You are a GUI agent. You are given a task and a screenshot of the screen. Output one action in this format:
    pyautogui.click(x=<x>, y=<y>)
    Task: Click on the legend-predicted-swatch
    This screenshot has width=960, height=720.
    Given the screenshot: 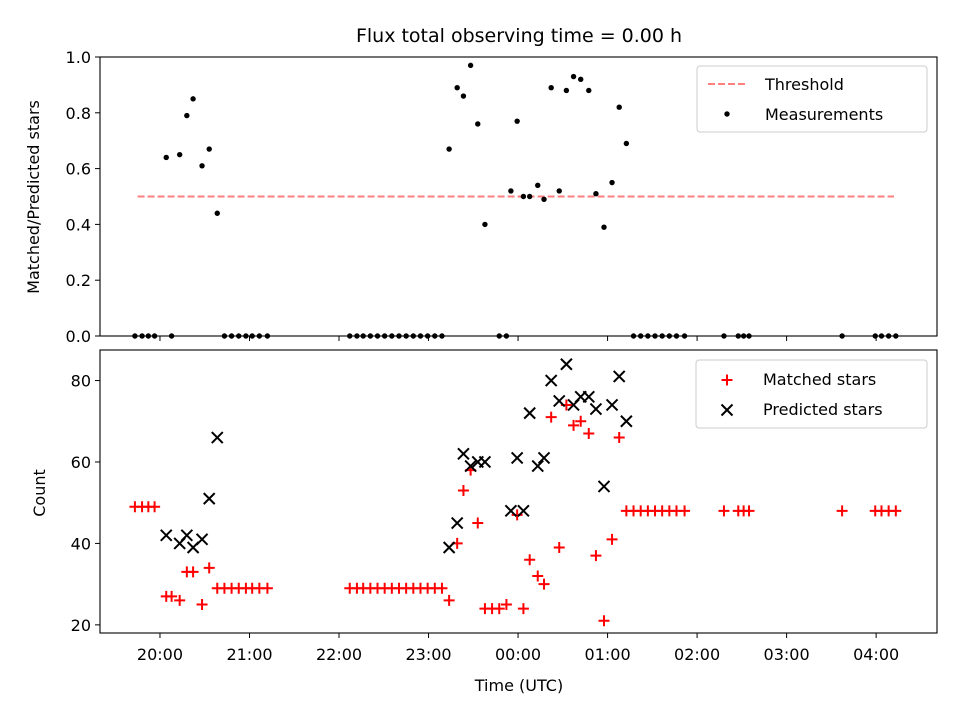 What is the action you would take?
    pyautogui.click(x=727, y=410)
    